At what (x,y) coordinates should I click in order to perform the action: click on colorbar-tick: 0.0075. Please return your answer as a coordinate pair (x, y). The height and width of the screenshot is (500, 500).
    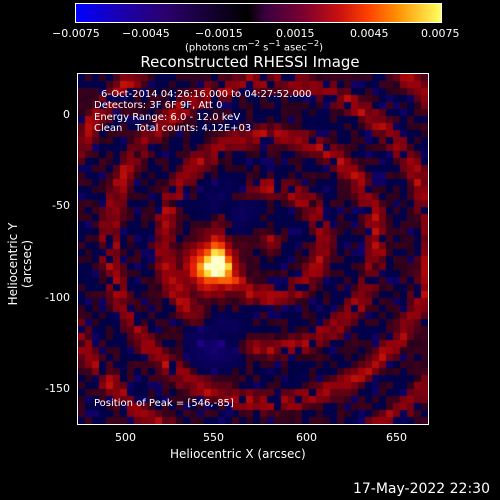
    Looking at the image, I should click on (440, 33).